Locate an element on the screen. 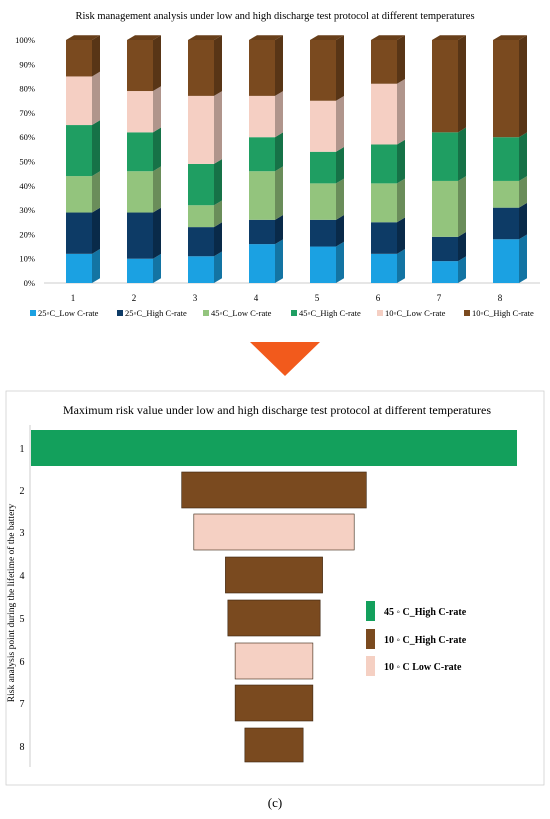 The height and width of the screenshot is (819, 550). legend-label: 10 ◦ C Low C-rate is located at coordinates (423, 667).